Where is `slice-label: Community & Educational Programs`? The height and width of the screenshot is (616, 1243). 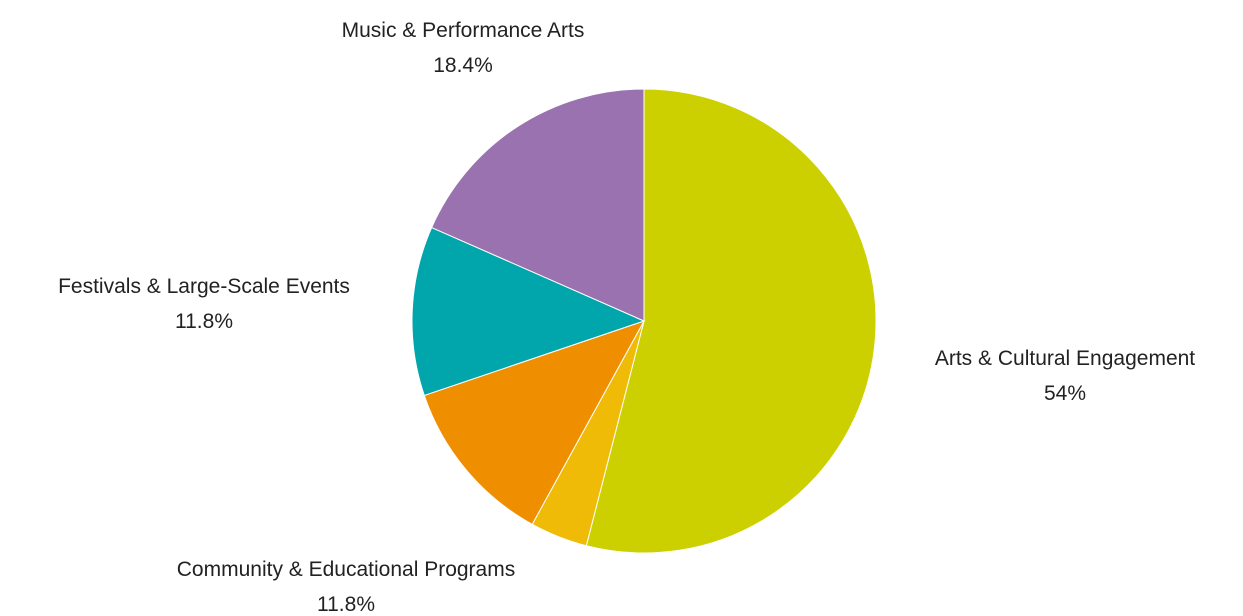
slice-label: Community & Educational Programs is located at coordinates (346, 569).